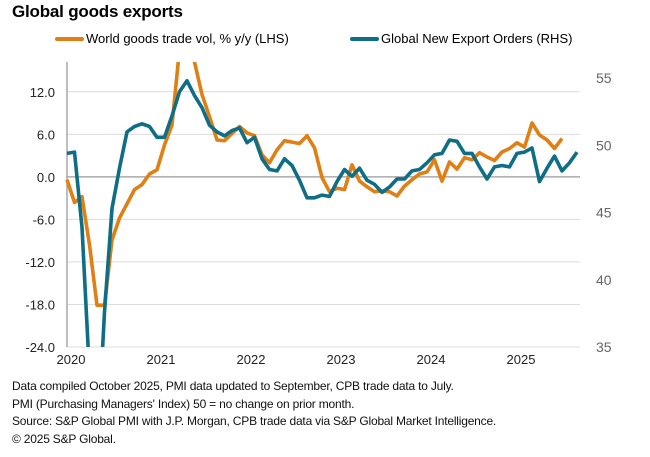 The width and height of the screenshot is (650, 457). I want to click on legend-item-export-orders: Global New Export Orders (RHS), so click(461, 38).